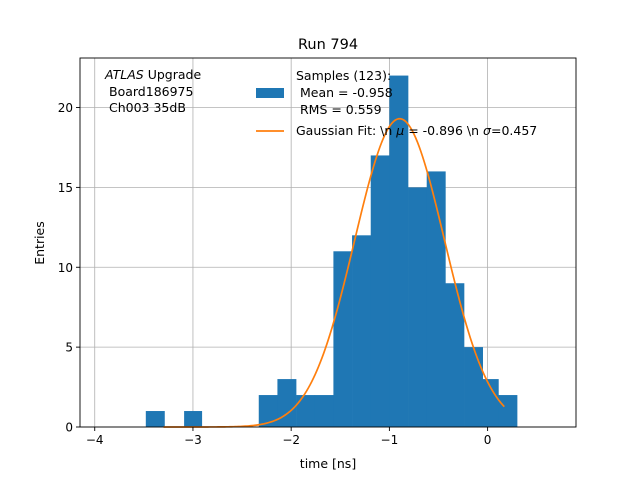 Image resolution: width=640 pixels, height=480 pixels. I want to click on x-tick-label: −2, so click(291, 440).